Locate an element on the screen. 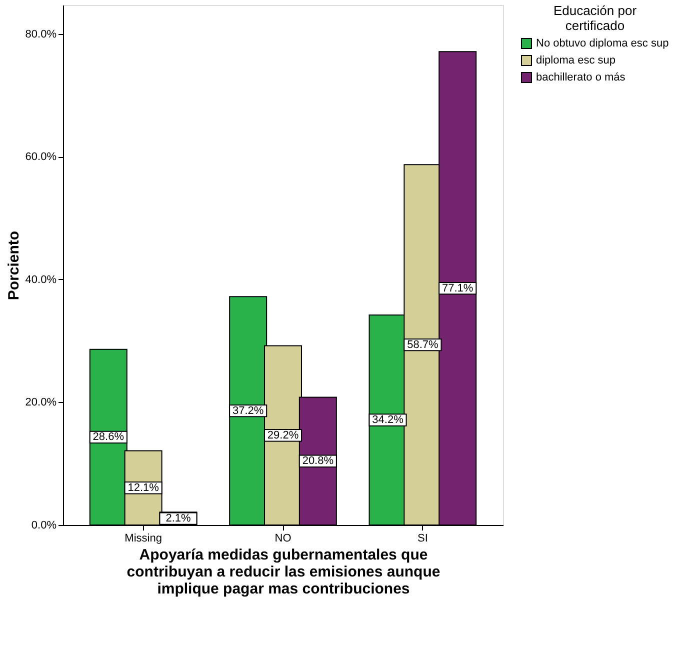 The image size is (692, 647). data-label: 20.8% is located at coordinates (318, 461).